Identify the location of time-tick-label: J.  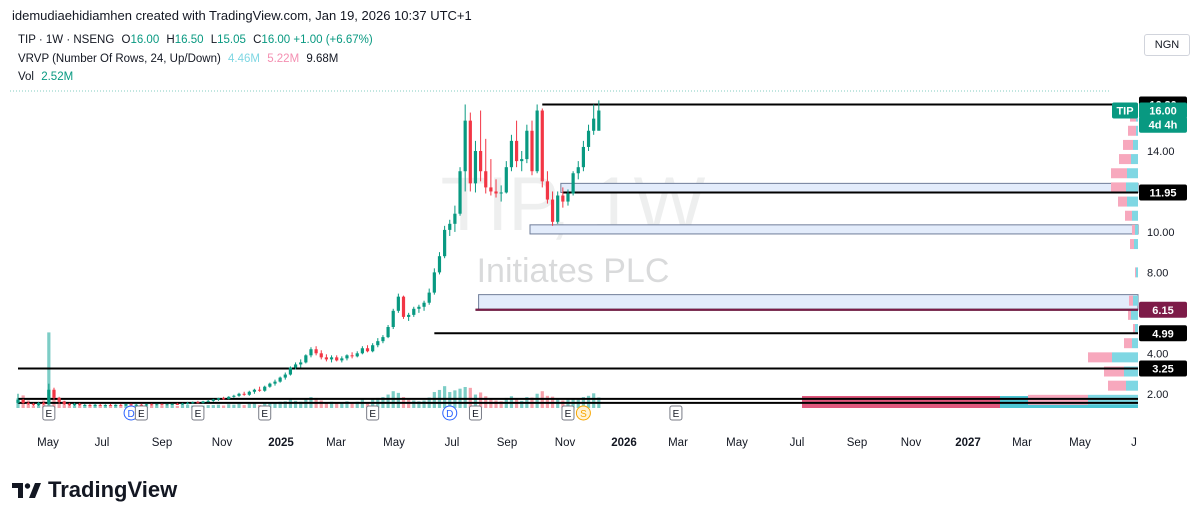
(1134, 443).